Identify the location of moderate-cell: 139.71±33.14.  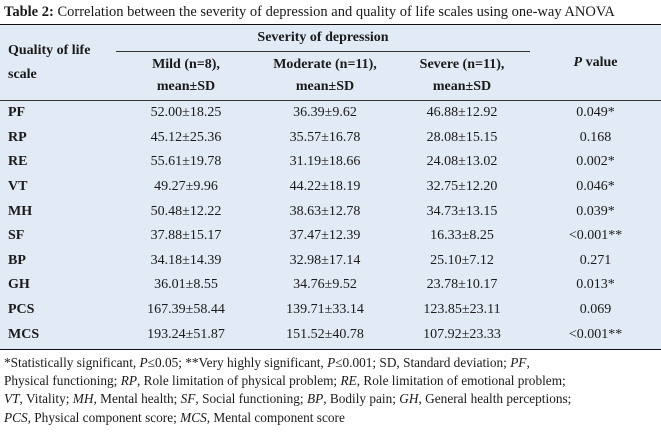
(325, 310).